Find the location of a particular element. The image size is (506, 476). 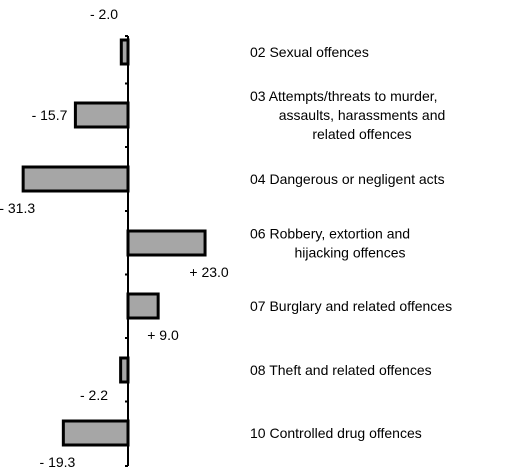

category-label-line: 02 Sexual offences is located at coordinates (309, 52).